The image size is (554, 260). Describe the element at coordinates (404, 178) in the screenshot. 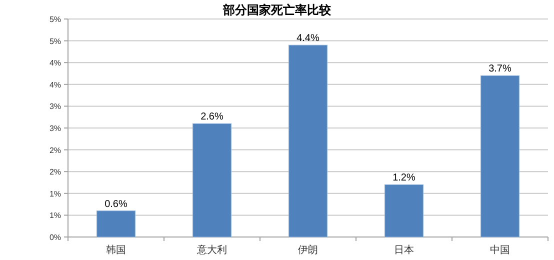

I see `data-label: 1.2%` at that location.